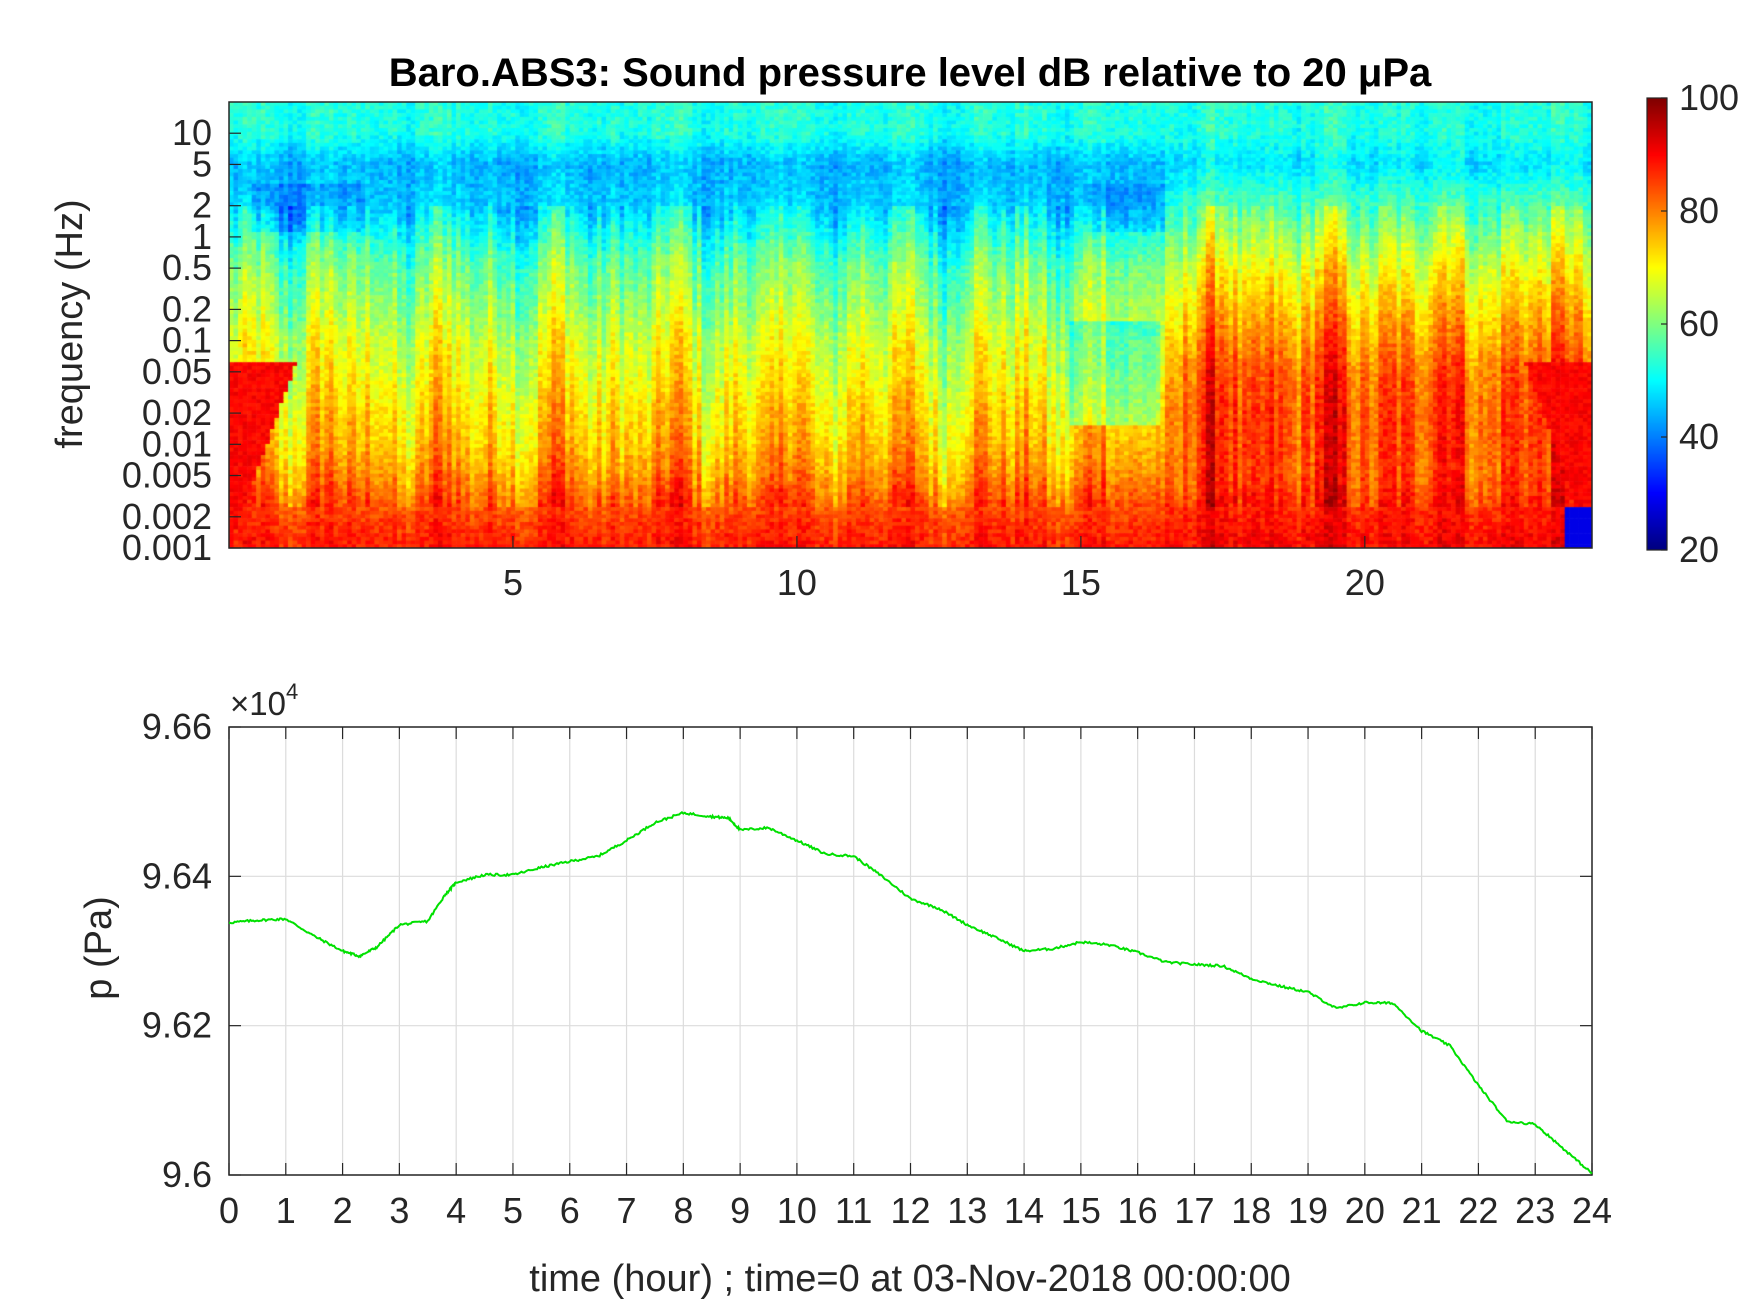  What do you see at coordinates (99, 947) in the screenshot?
I see `pressure-y-label: p (Pa)` at bounding box center [99, 947].